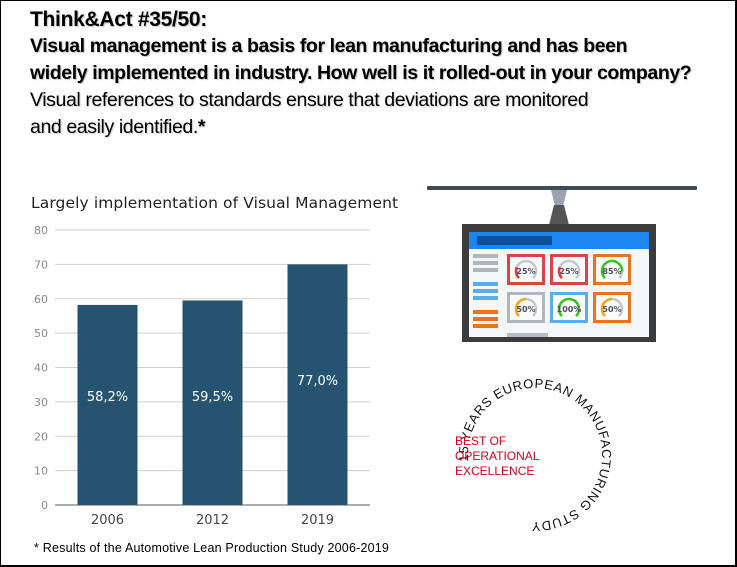 The image size is (737, 567). I want to click on badge-line-1: BEST OF, so click(481, 441).